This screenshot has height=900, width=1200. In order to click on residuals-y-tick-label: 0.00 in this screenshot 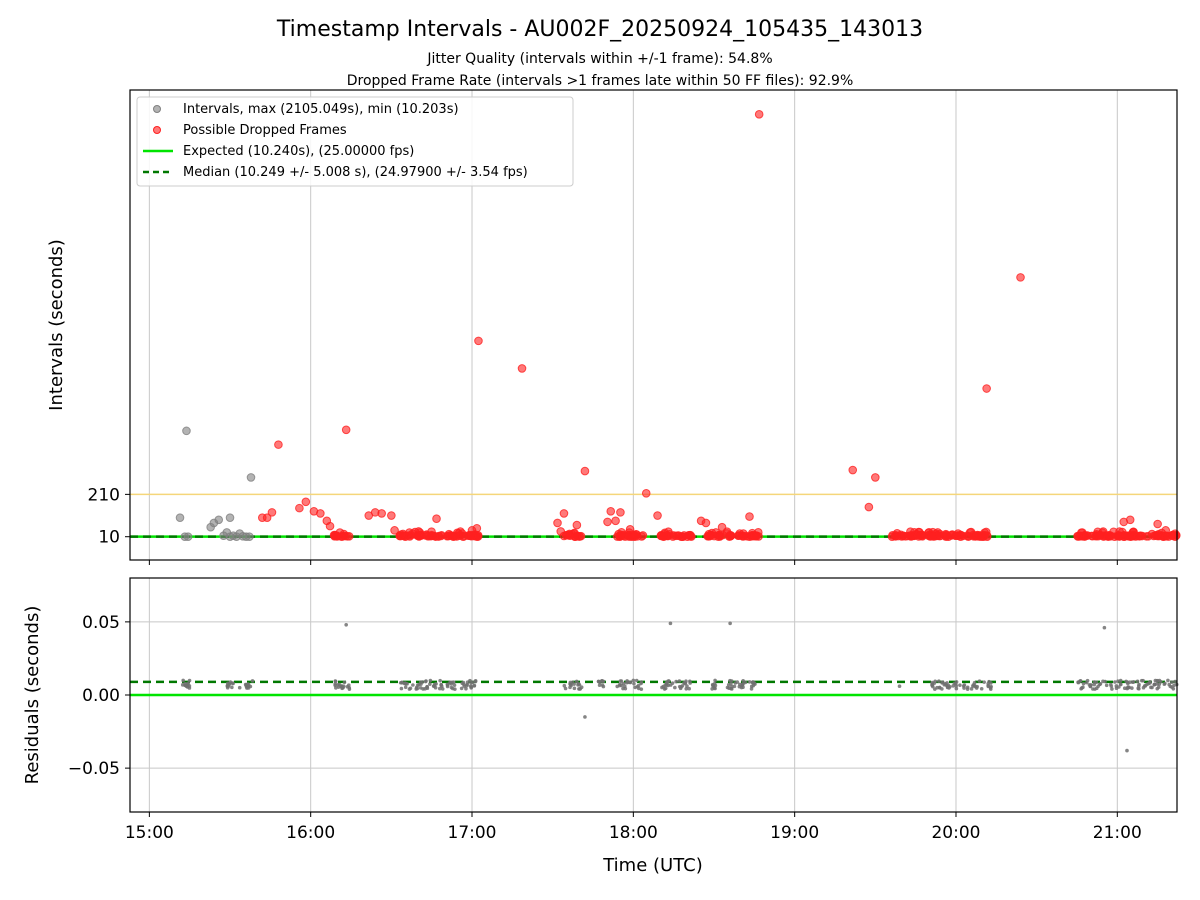, I will do `click(101, 696)`.